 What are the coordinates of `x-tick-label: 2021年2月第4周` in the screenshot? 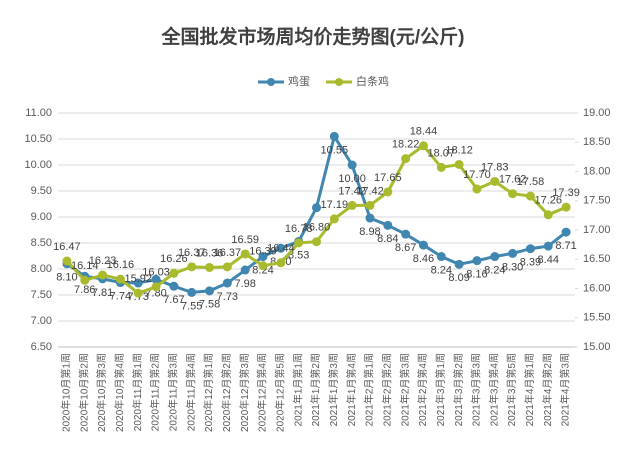 It's located at (422, 389).